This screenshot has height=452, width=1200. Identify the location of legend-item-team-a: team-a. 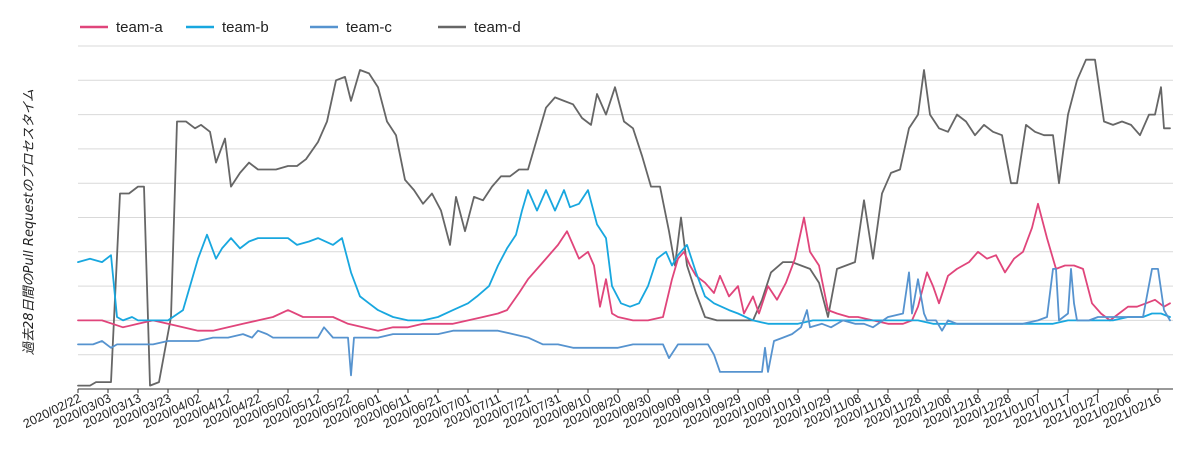
(121, 27).